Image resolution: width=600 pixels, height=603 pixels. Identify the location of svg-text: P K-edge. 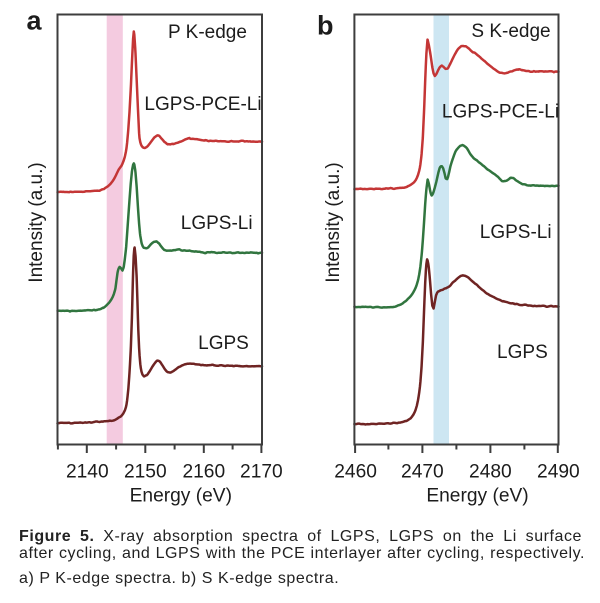
(207, 32).